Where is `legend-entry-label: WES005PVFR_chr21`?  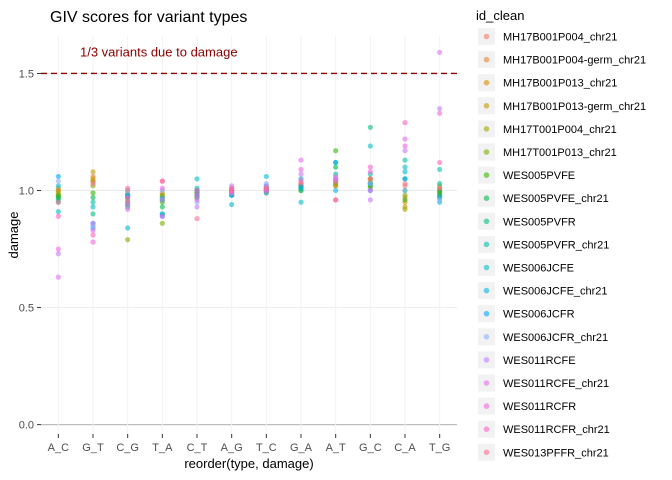
legend-entry-label: WES005PVFR_chr21 is located at coordinates (556, 245).